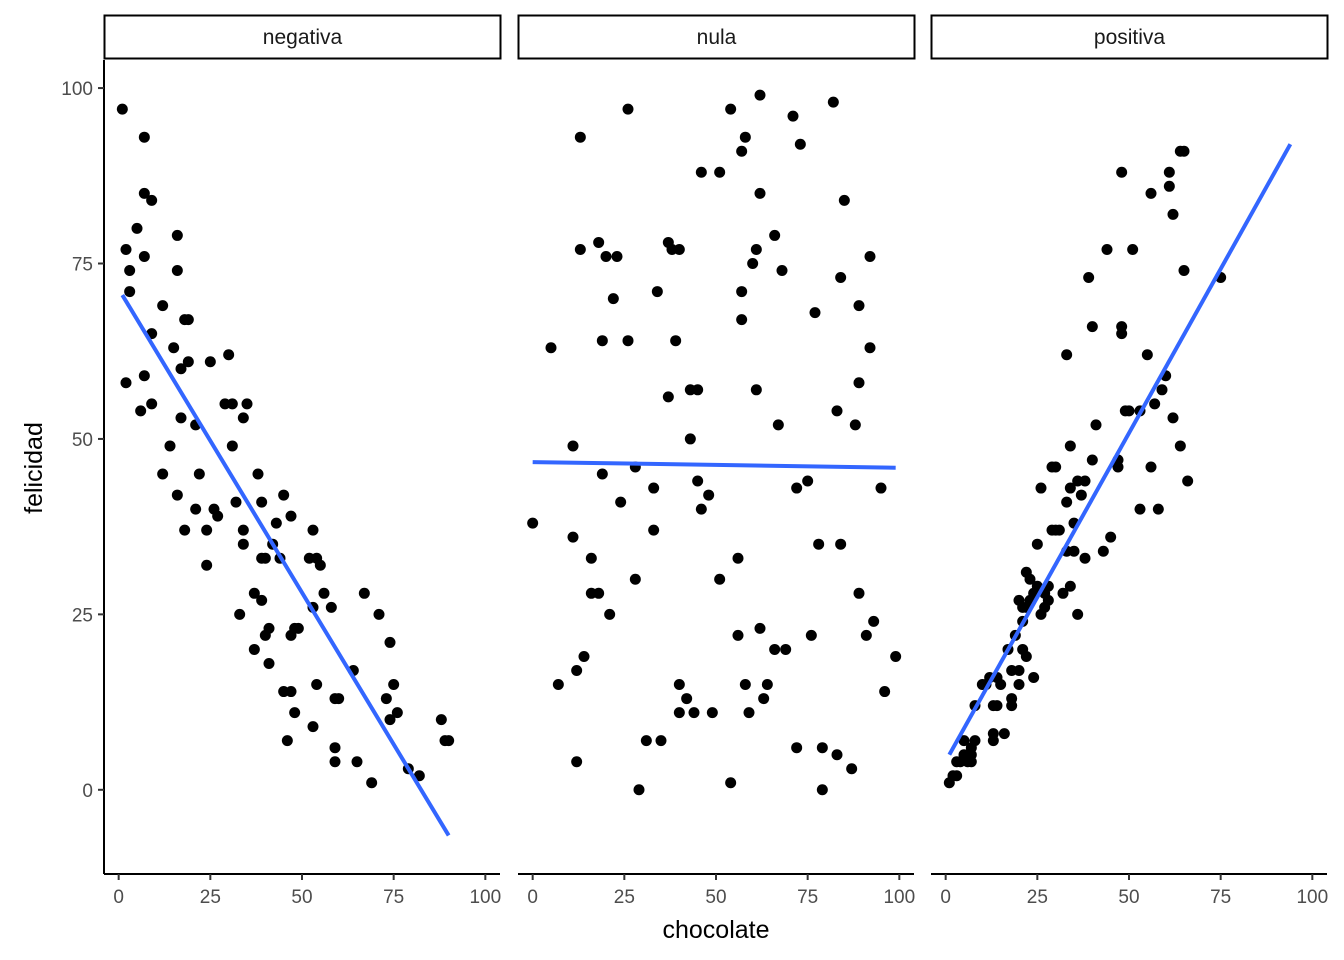  I want to click on x-tick-label: 100, so click(485, 897).